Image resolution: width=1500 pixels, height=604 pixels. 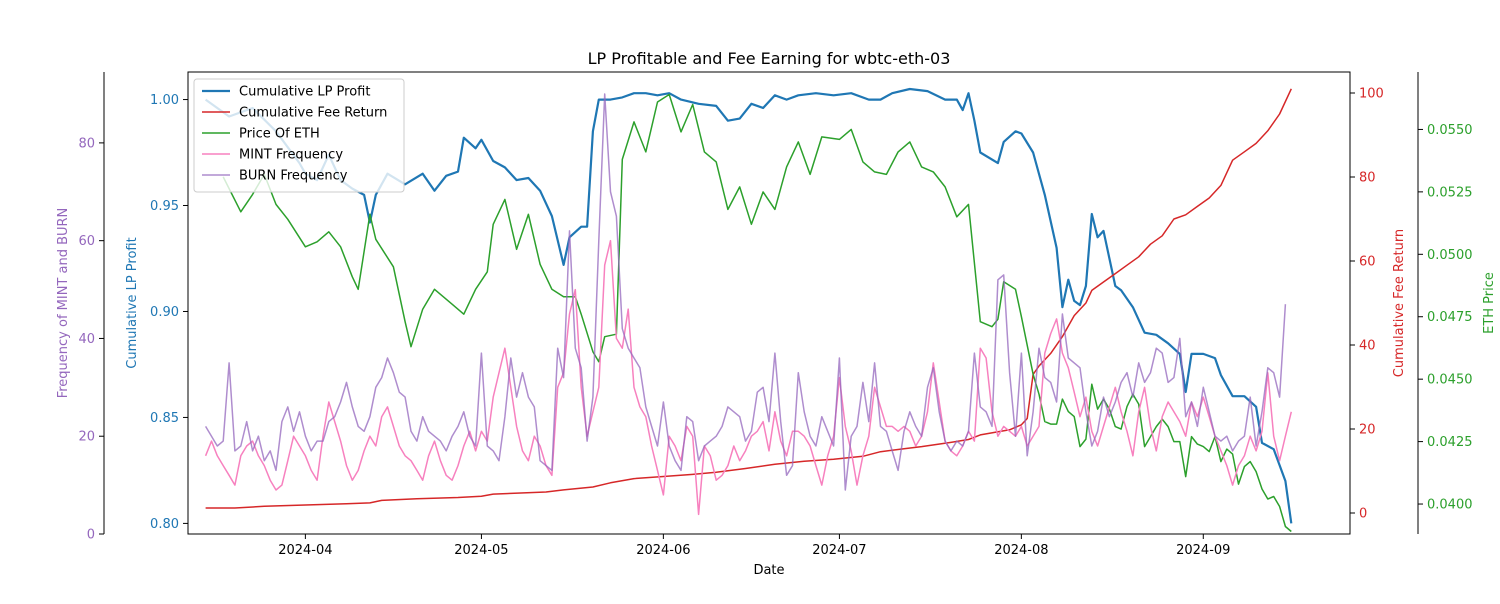 I want to click on eth-tick-label: 0.0450, so click(x=1450, y=380).